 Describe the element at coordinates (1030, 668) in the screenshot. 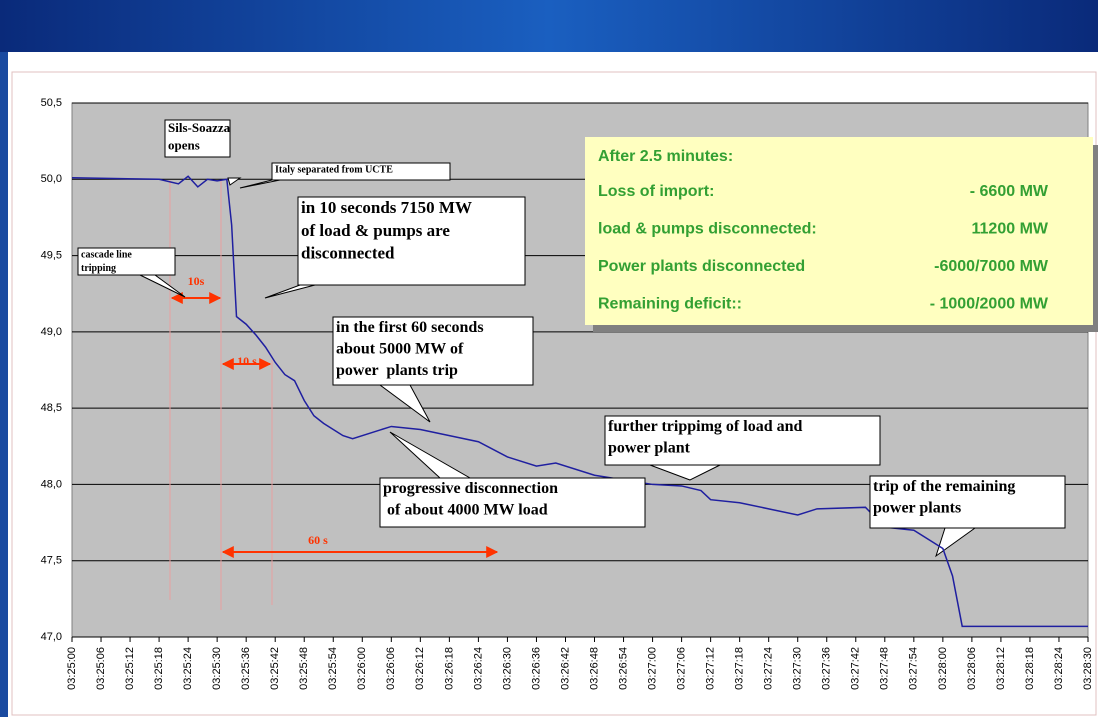

I see `x-tick-label: 03:28:18` at that location.